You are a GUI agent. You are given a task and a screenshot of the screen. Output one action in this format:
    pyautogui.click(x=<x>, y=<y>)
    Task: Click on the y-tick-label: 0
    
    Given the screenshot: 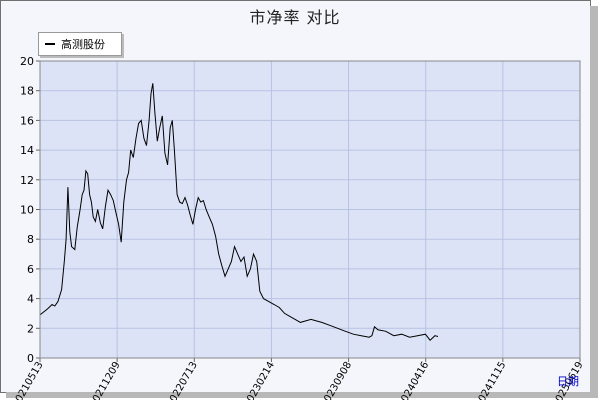 What is the action you would take?
    pyautogui.click(x=30, y=358)
    